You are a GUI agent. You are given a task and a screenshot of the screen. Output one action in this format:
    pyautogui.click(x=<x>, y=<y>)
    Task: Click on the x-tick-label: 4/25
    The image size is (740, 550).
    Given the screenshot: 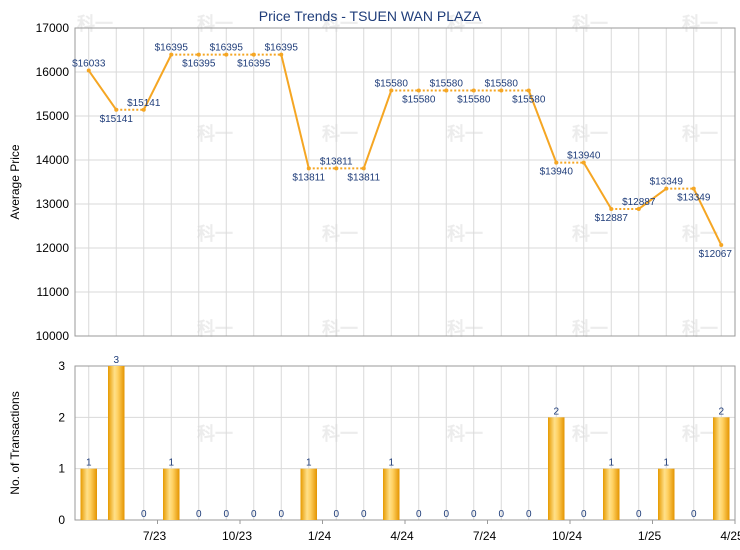 What is the action you would take?
    pyautogui.click(x=730, y=536)
    